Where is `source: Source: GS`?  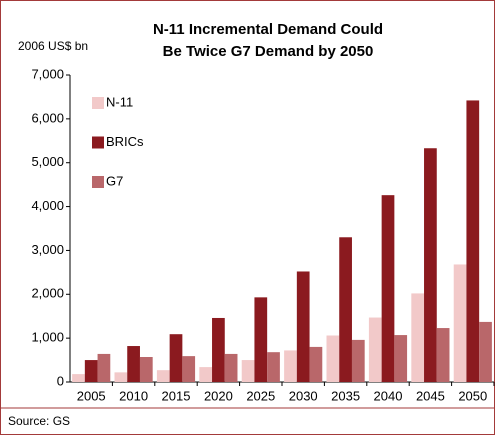
source: Source: GS is located at coordinates (39, 421).